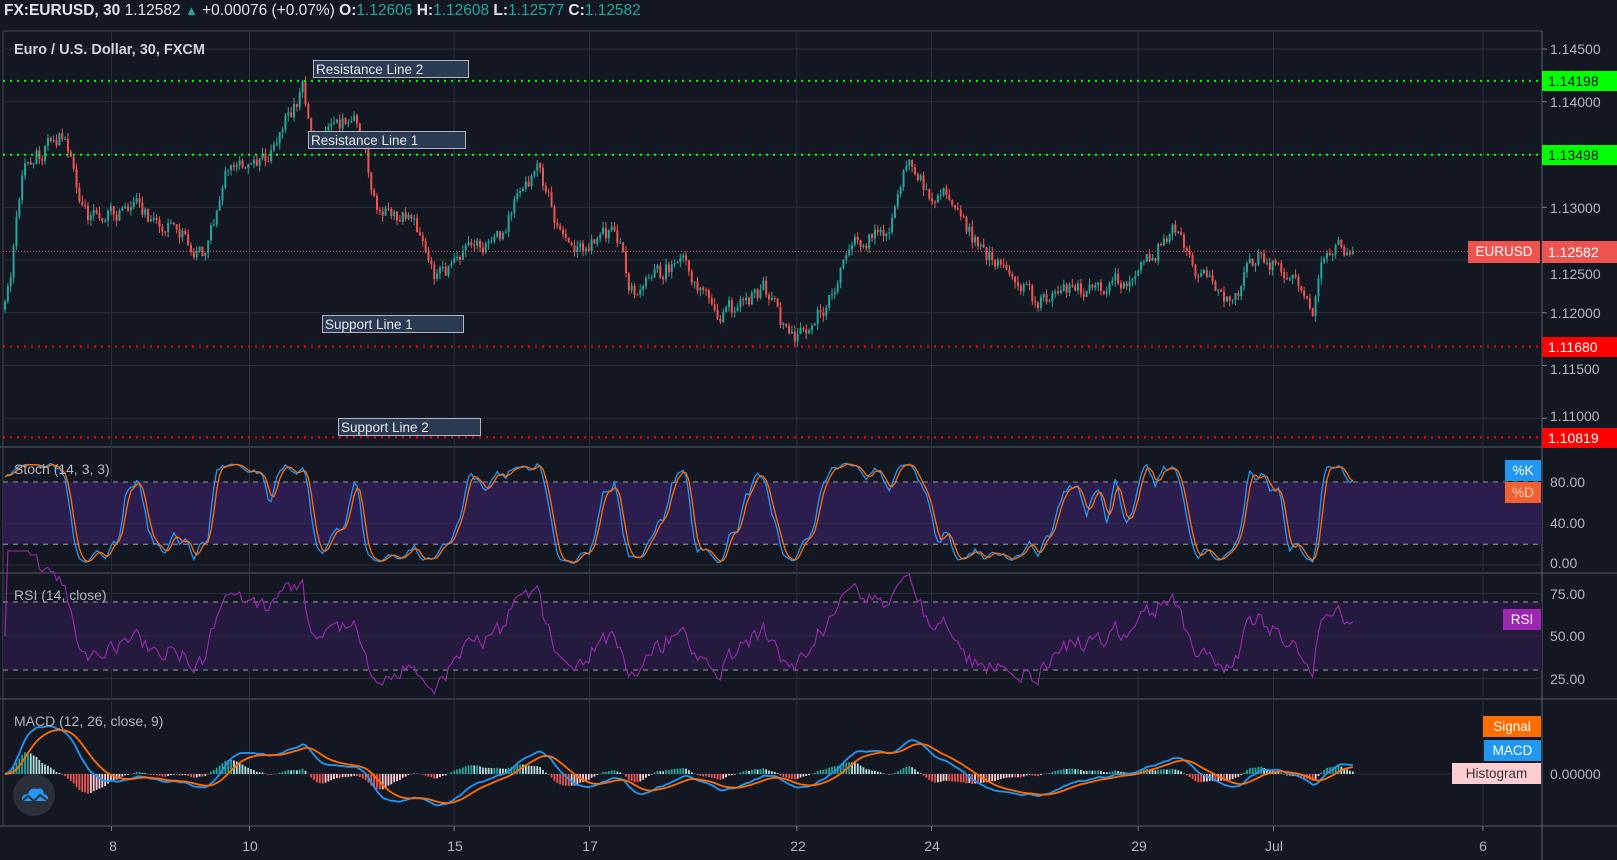 This screenshot has width=1617, height=860. What do you see at coordinates (393, 324) in the screenshot?
I see `support-line-1-label: Support Line 1` at bounding box center [393, 324].